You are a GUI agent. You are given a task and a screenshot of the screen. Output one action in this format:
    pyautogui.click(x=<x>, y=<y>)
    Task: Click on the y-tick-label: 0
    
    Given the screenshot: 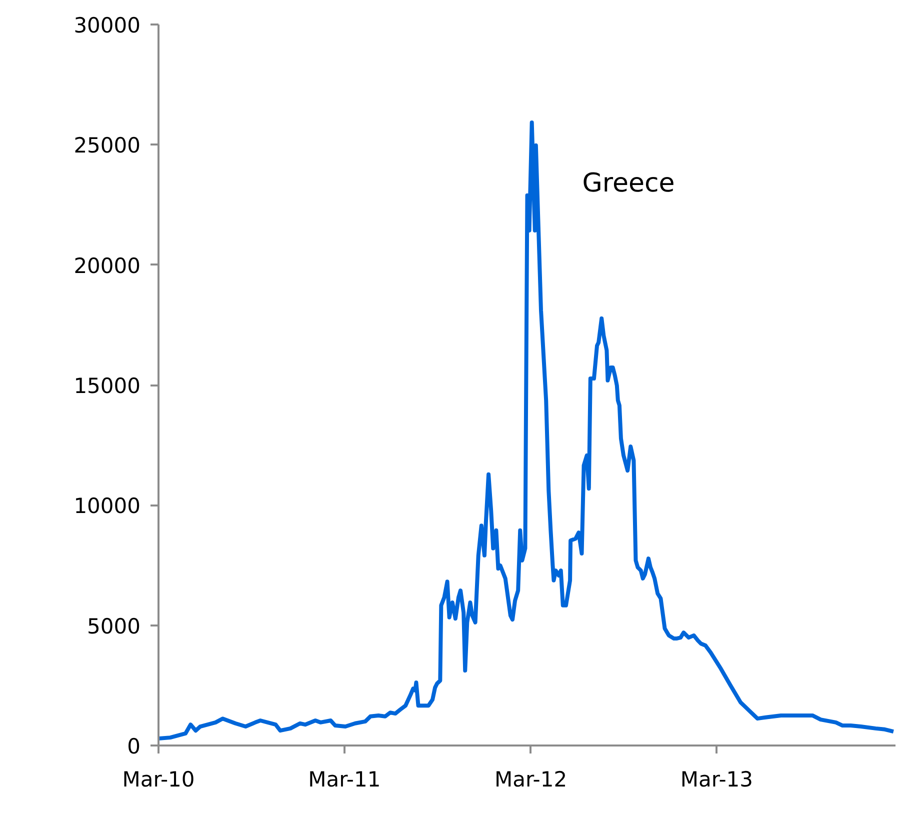 What is the action you would take?
    pyautogui.click(x=134, y=746)
    